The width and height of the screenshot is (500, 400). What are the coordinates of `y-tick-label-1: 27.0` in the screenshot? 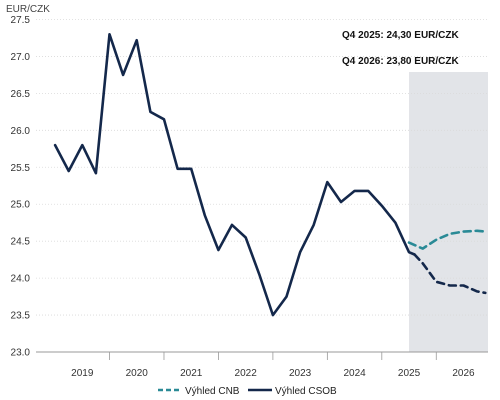 It's located at (21, 57).